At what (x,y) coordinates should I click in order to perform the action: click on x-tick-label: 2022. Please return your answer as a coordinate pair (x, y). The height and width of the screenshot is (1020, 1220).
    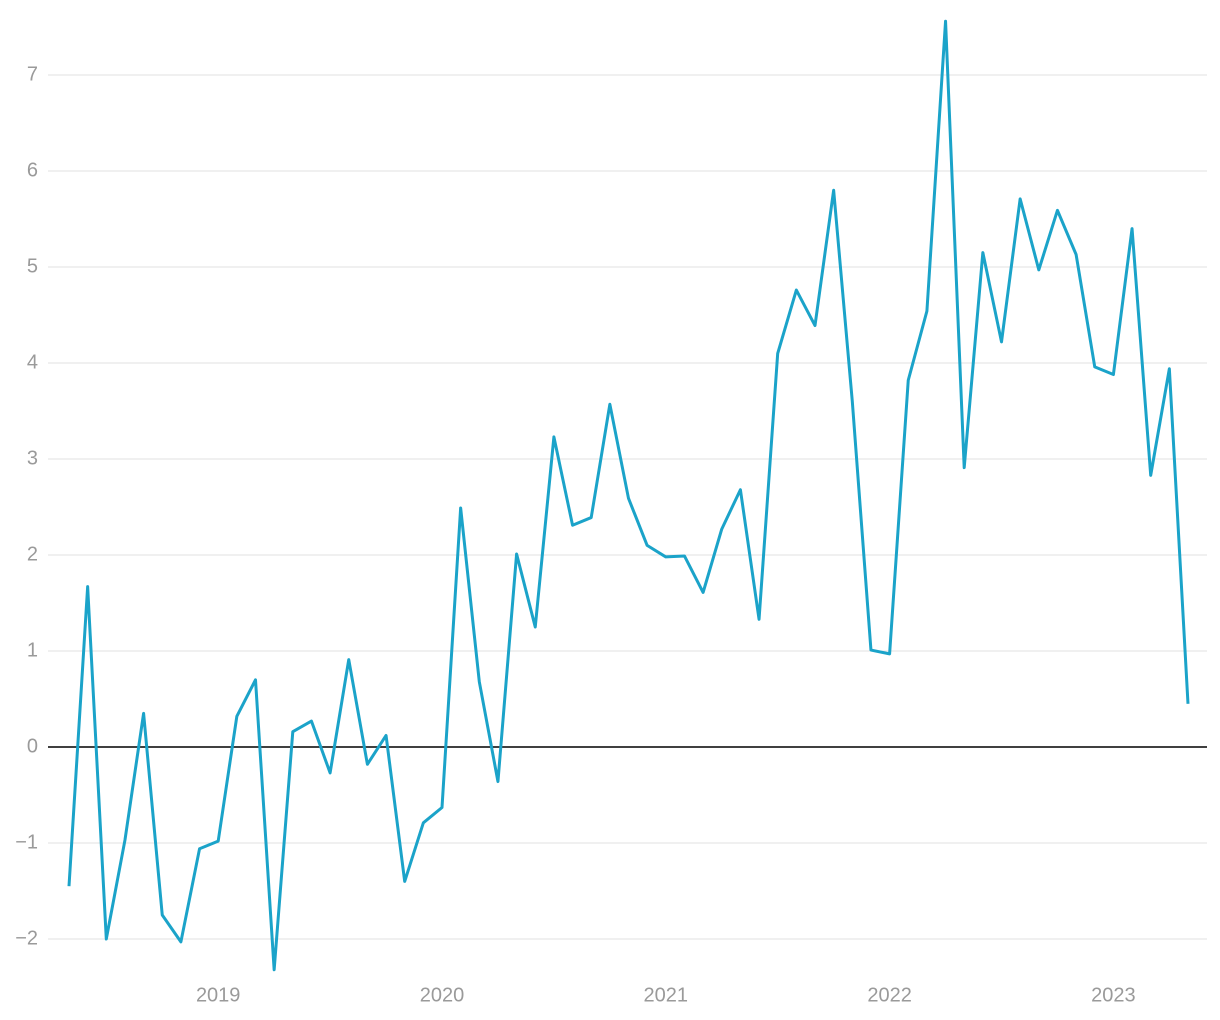
    Looking at the image, I should click on (889, 995).